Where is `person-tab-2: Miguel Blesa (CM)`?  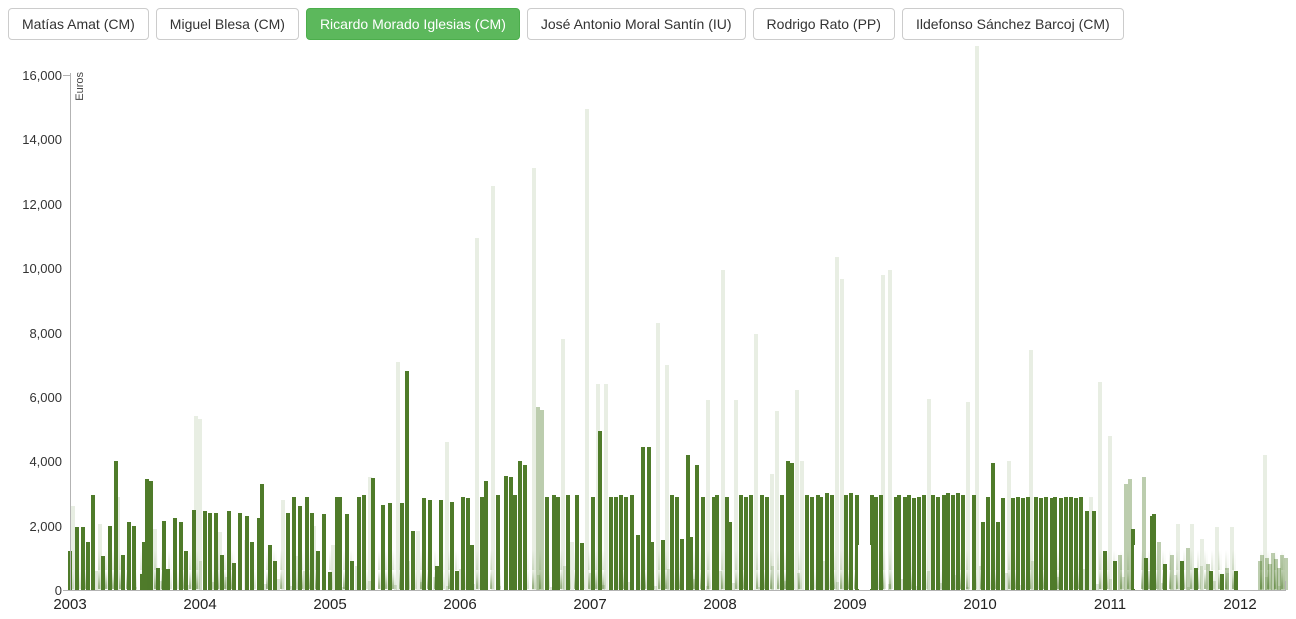 person-tab-2: Miguel Blesa (CM) is located at coordinates (227, 24).